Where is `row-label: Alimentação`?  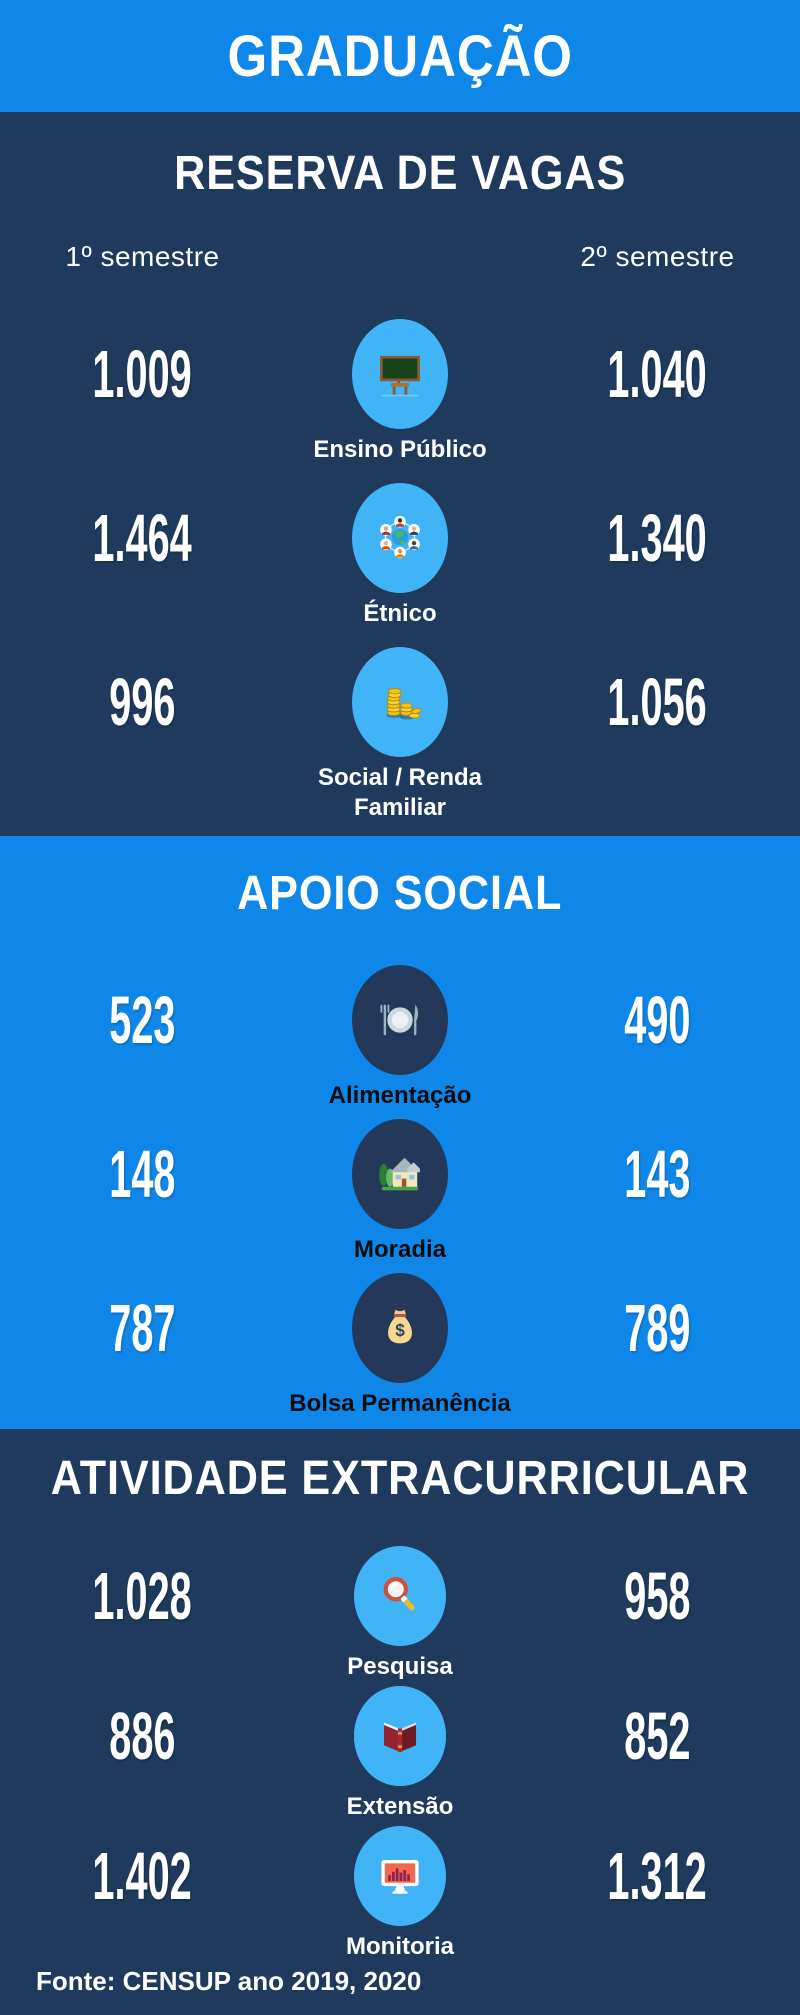 row-label: Alimentação is located at coordinates (400, 1095).